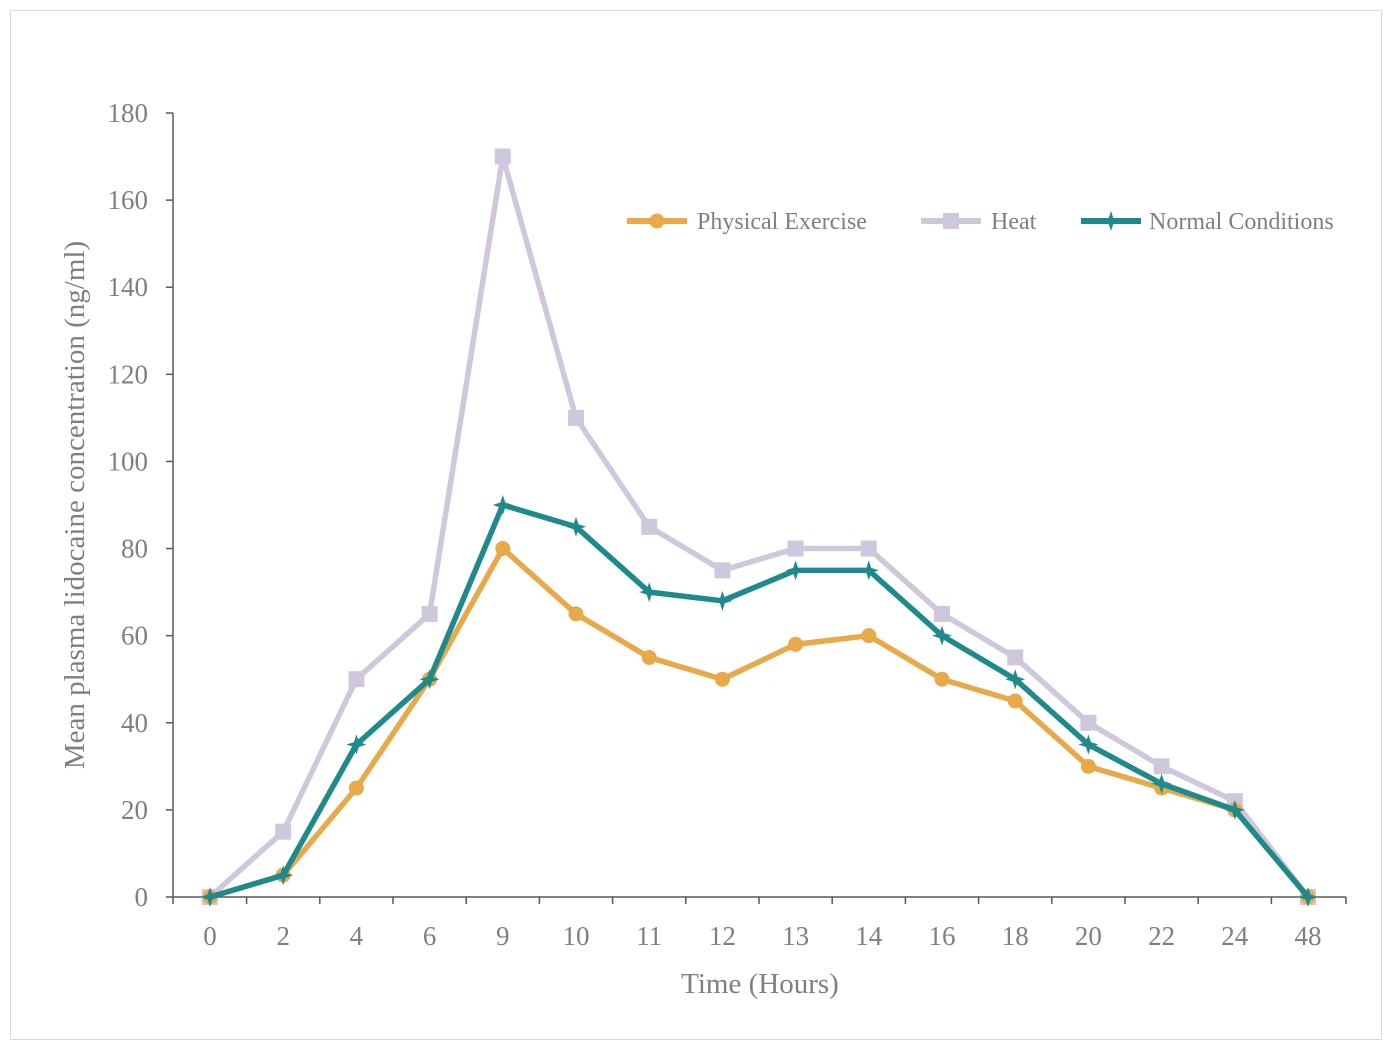 Image resolution: width=1394 pixels, height=1052 pixels. What do you see at coordinates (722, 936) in the screenshot?
I see `x-tick-label: 12` at bounding box center [722, 936].